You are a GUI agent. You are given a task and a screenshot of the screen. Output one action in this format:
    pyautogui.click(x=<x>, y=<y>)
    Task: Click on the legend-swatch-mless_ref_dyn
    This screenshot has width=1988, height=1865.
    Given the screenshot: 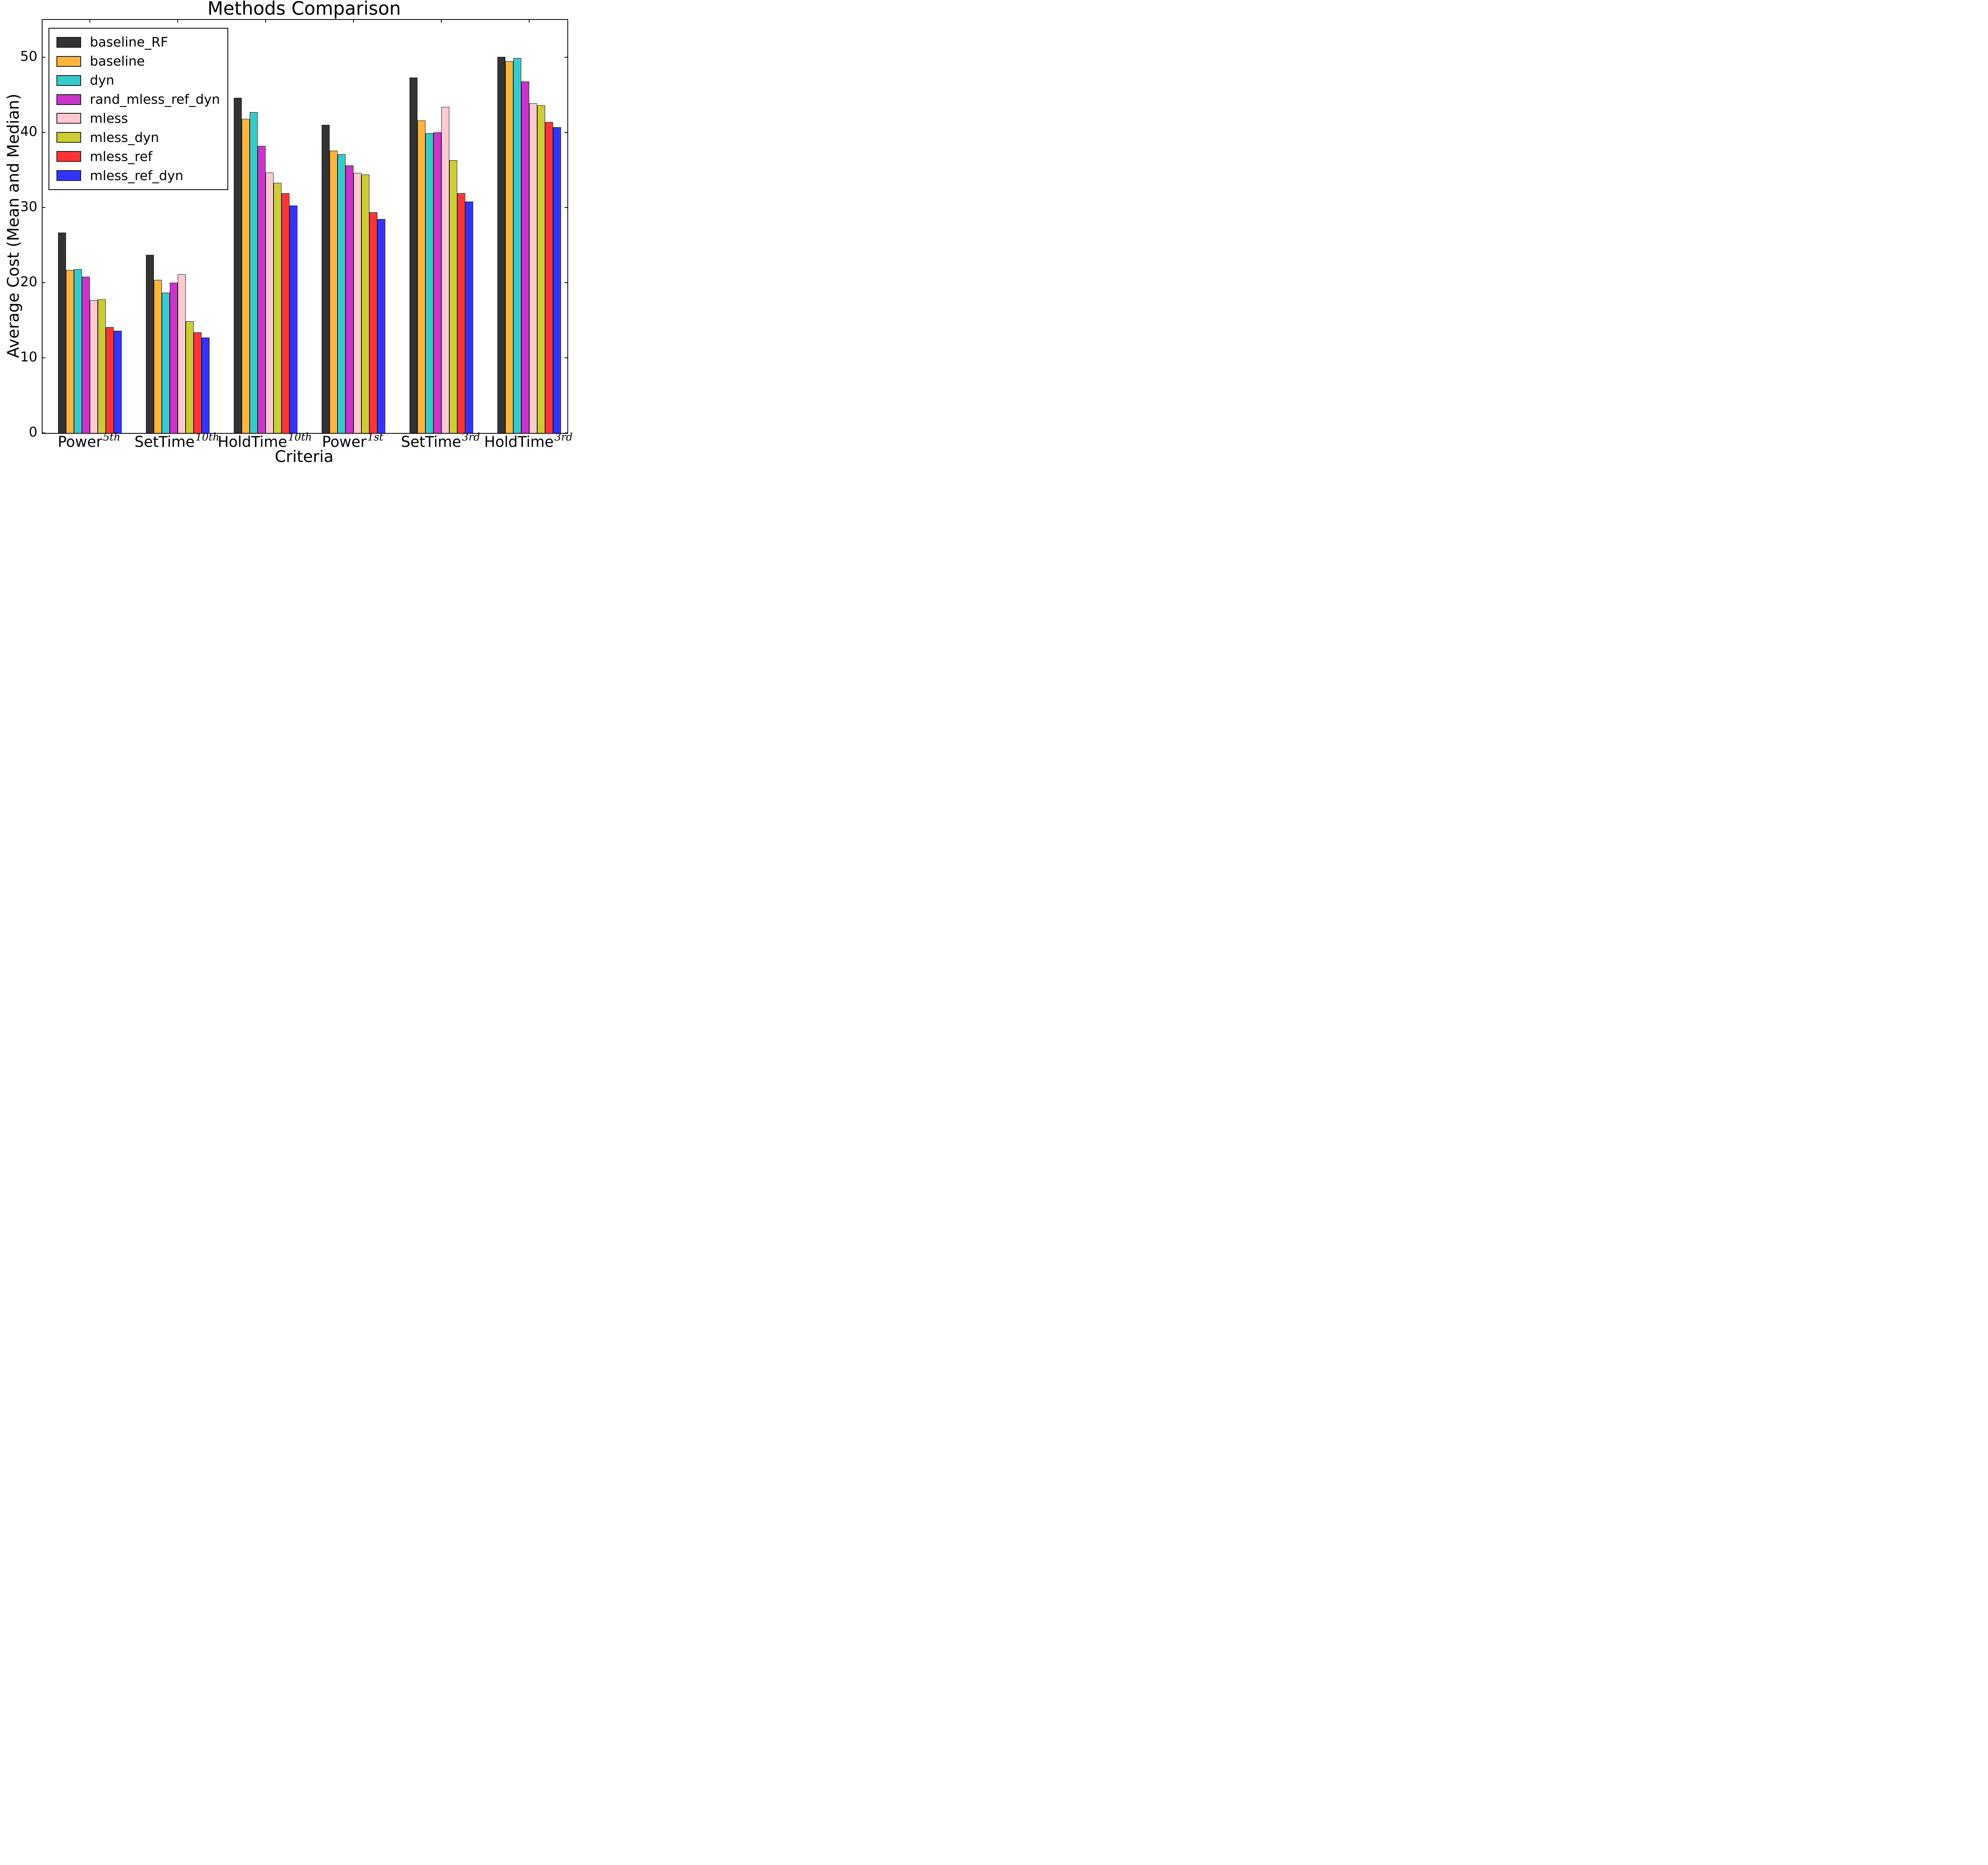 What is the action you would take?
    pyautogui.click(x=68, y=176)
    